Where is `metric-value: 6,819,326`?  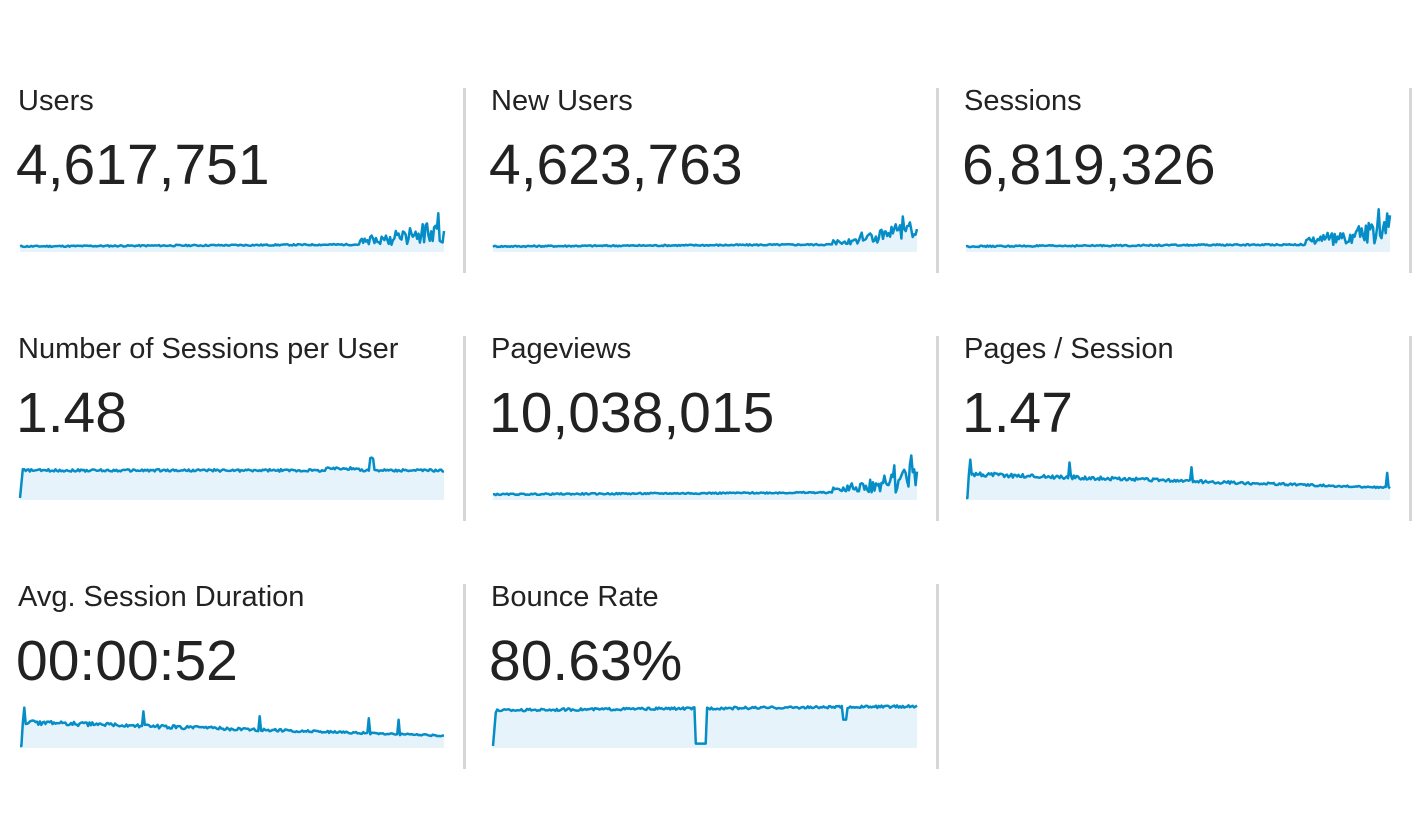
metric-value: 6,819,326 is located at coordinates (1089, 165).